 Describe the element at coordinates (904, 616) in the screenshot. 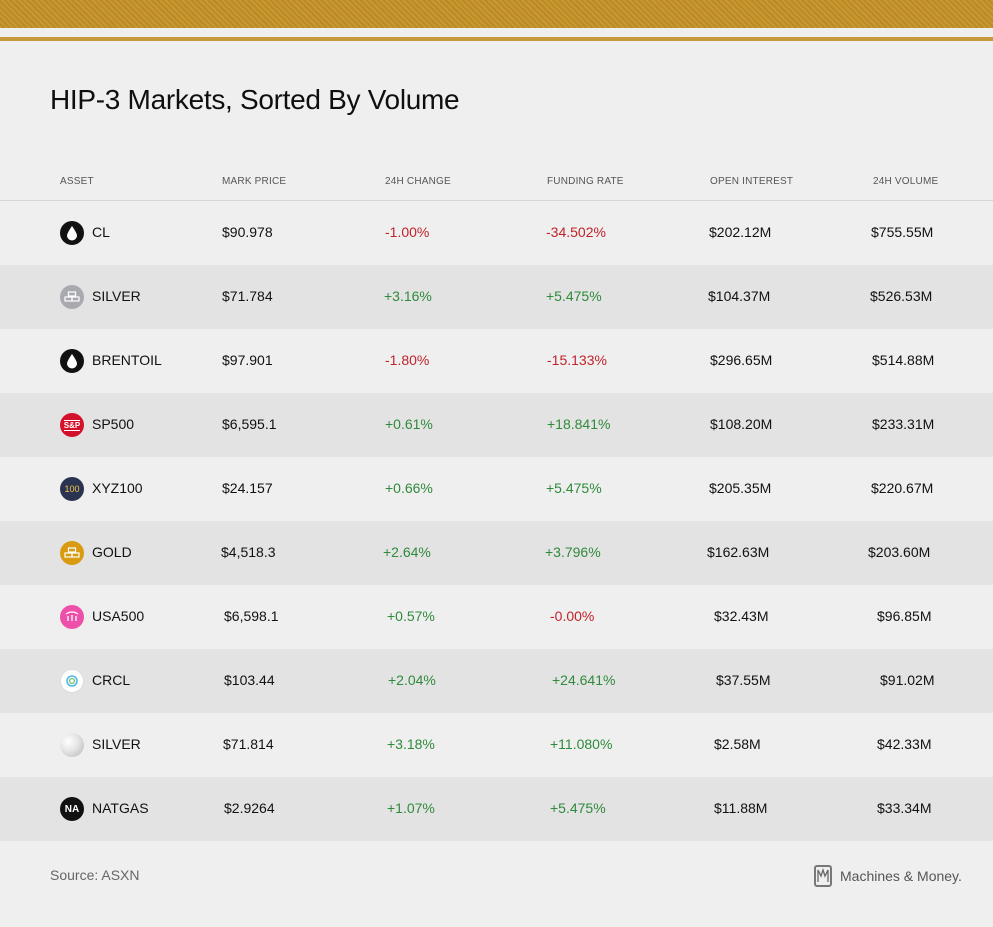

I see `volume-24h: $96.85M` at that location.